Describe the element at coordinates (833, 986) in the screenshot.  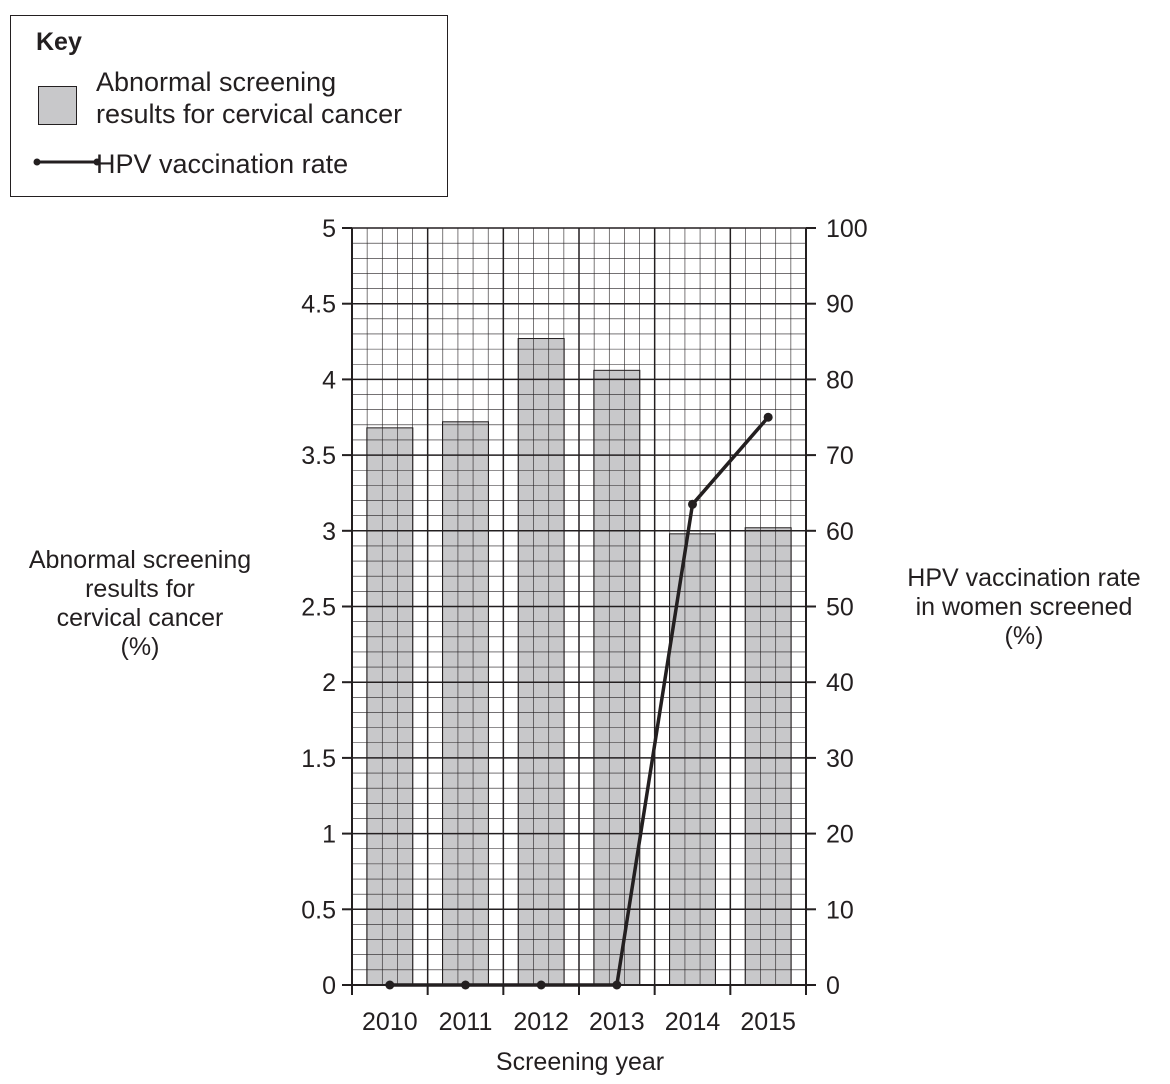
I see `y-tick-label-right: 0` at that location.